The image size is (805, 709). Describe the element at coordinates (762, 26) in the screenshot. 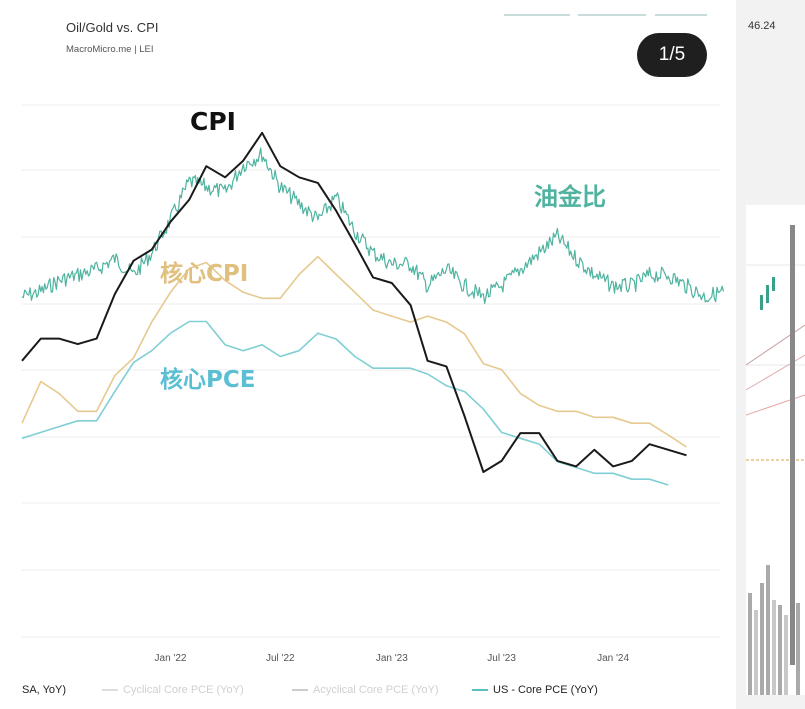

I see `side-value: 46.24` at that location.